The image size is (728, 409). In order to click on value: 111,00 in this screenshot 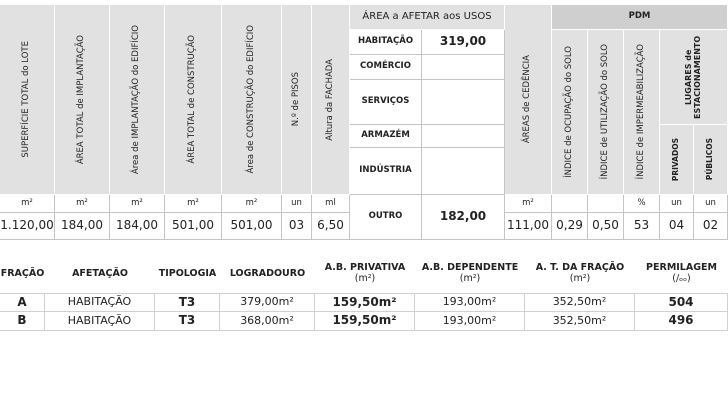, I will do `click(528, 226)`.